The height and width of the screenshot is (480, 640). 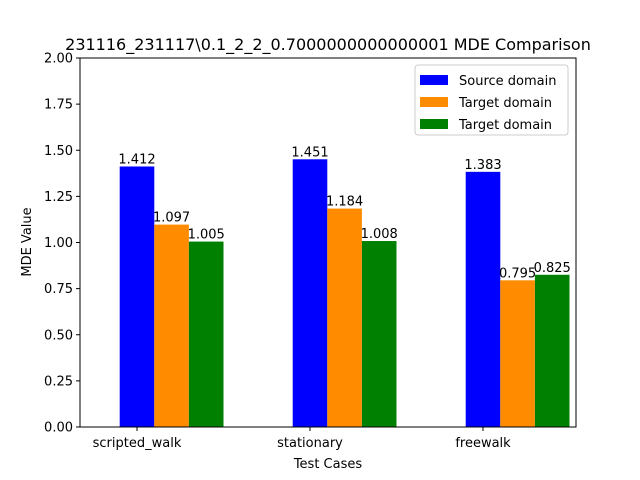 I want to click on x-tick-label: scripted_walk, so click(x=137, y=443).